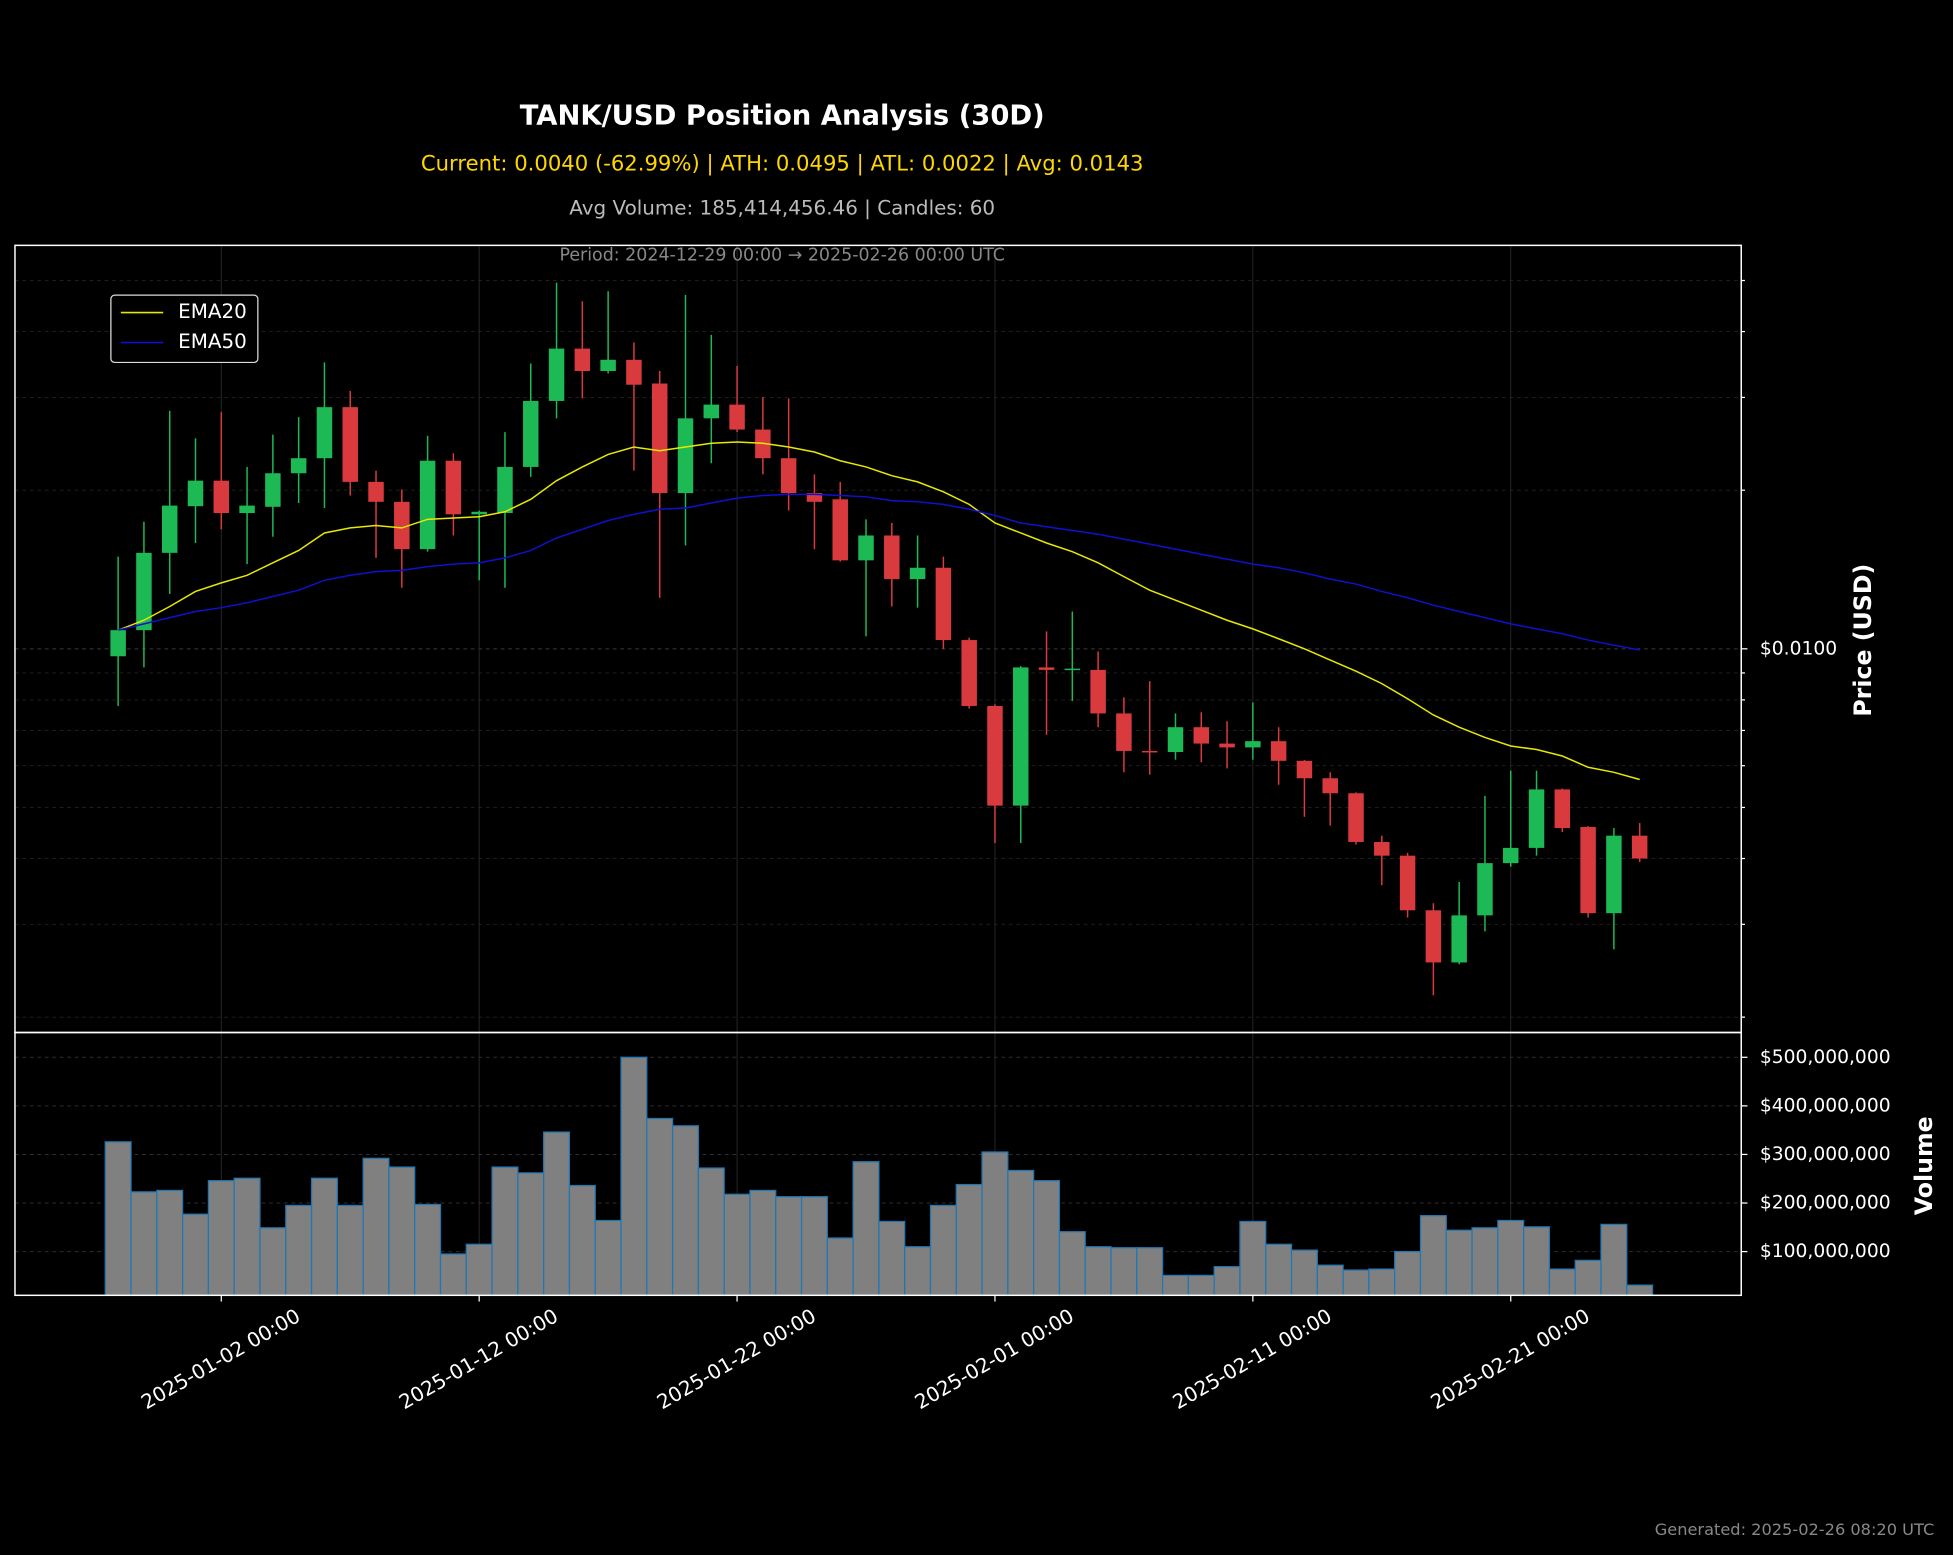 The image size is (1953, 1555). Describe the element at coordinates (1825, 1154) in the screenshot. I see `volume-tick-label: $300,000,000` at that location.